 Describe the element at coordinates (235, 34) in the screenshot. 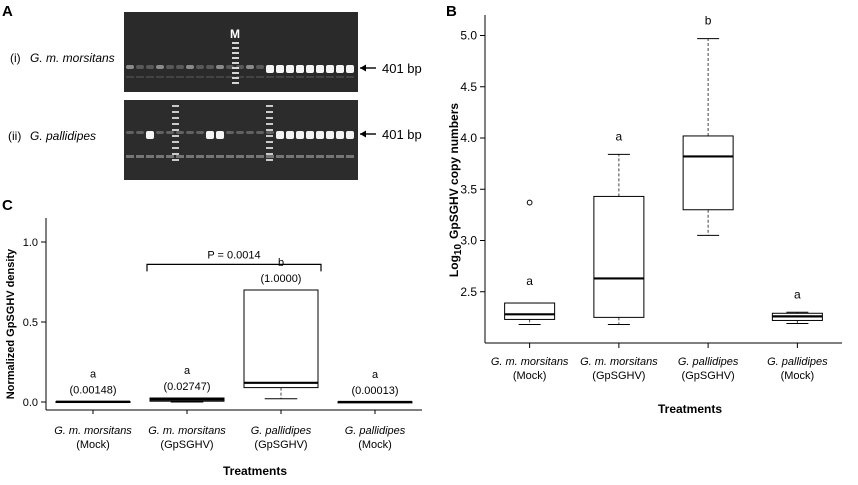

I see `marker-label: M` at that location.